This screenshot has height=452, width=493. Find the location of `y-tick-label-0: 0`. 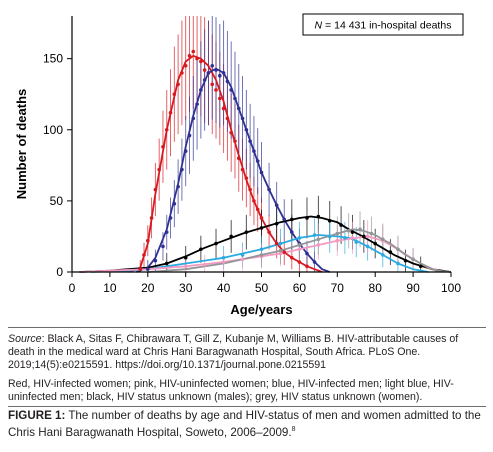

y-tick-label-0: 0 is located at coordinates (59, 272).